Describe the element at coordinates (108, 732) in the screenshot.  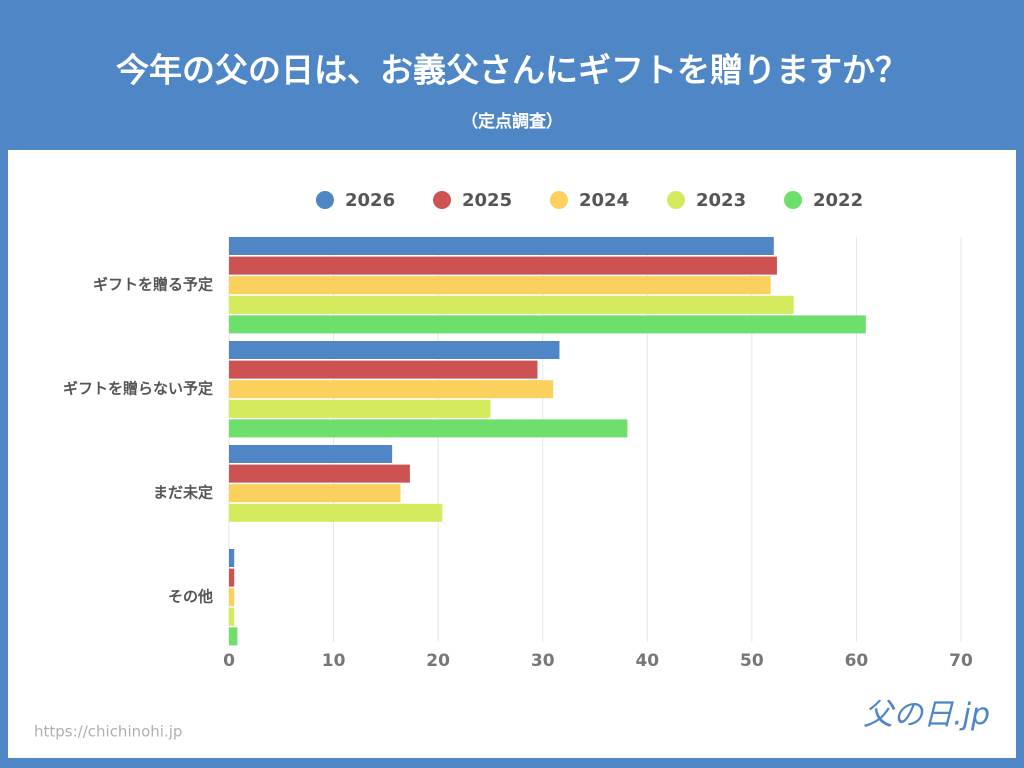
I see `footer-url: https://chichinohi.jp` at that location.